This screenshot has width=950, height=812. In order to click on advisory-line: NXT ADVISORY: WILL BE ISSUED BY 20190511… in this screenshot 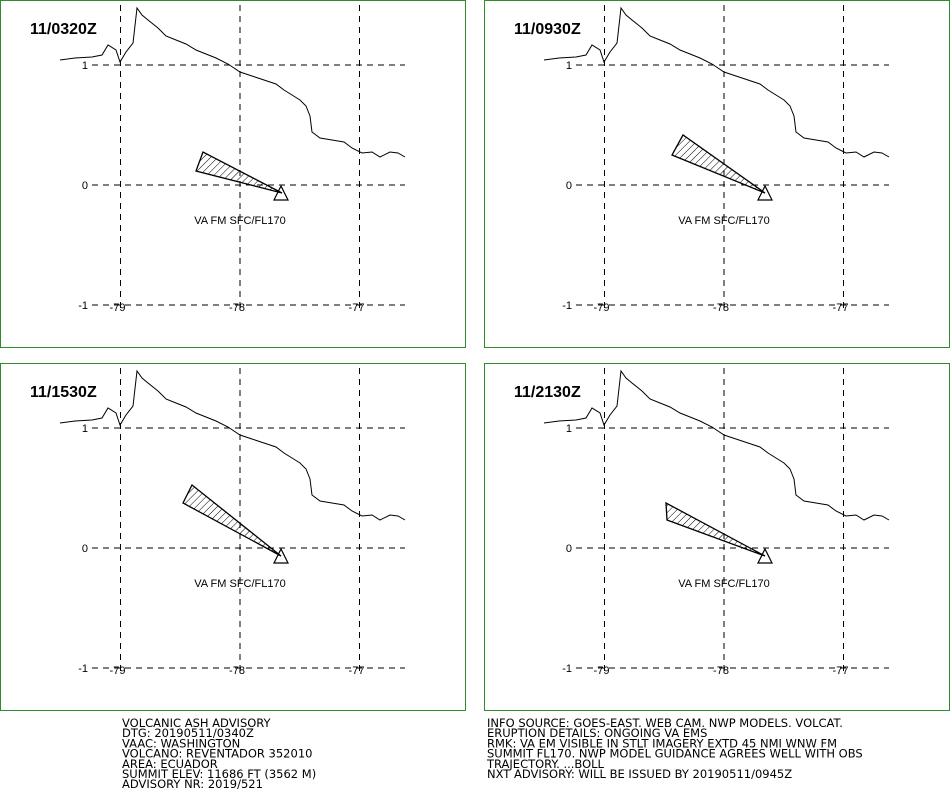, I will do `click(639, 774)`.